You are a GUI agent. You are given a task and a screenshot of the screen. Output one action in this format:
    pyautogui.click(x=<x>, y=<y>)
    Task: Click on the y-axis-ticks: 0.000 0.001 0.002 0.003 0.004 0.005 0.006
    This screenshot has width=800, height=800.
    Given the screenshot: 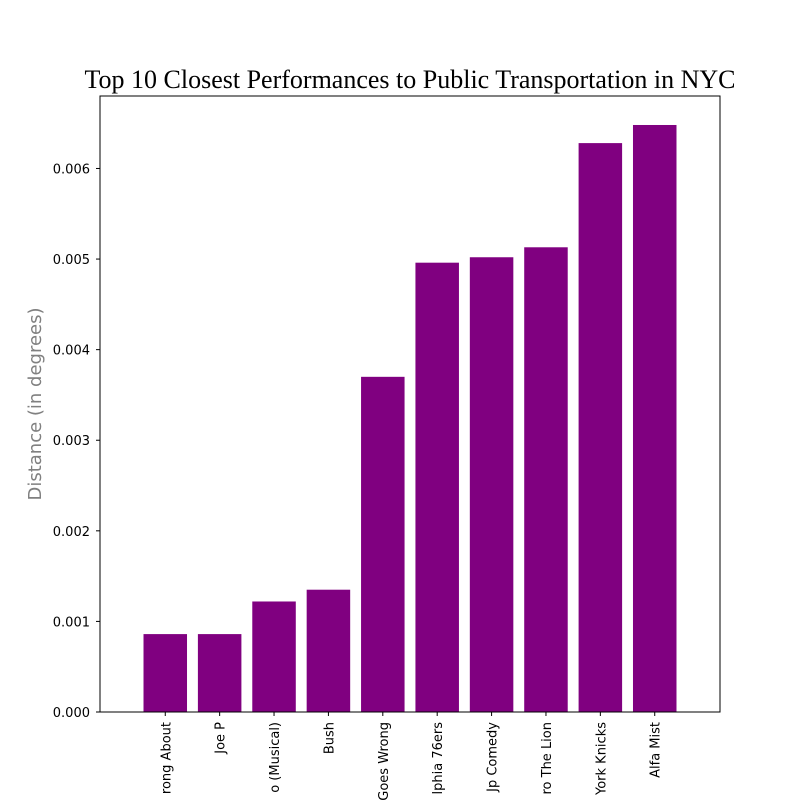 What is the action you would take?
    pyautogui.click(x=76, y=441)
    